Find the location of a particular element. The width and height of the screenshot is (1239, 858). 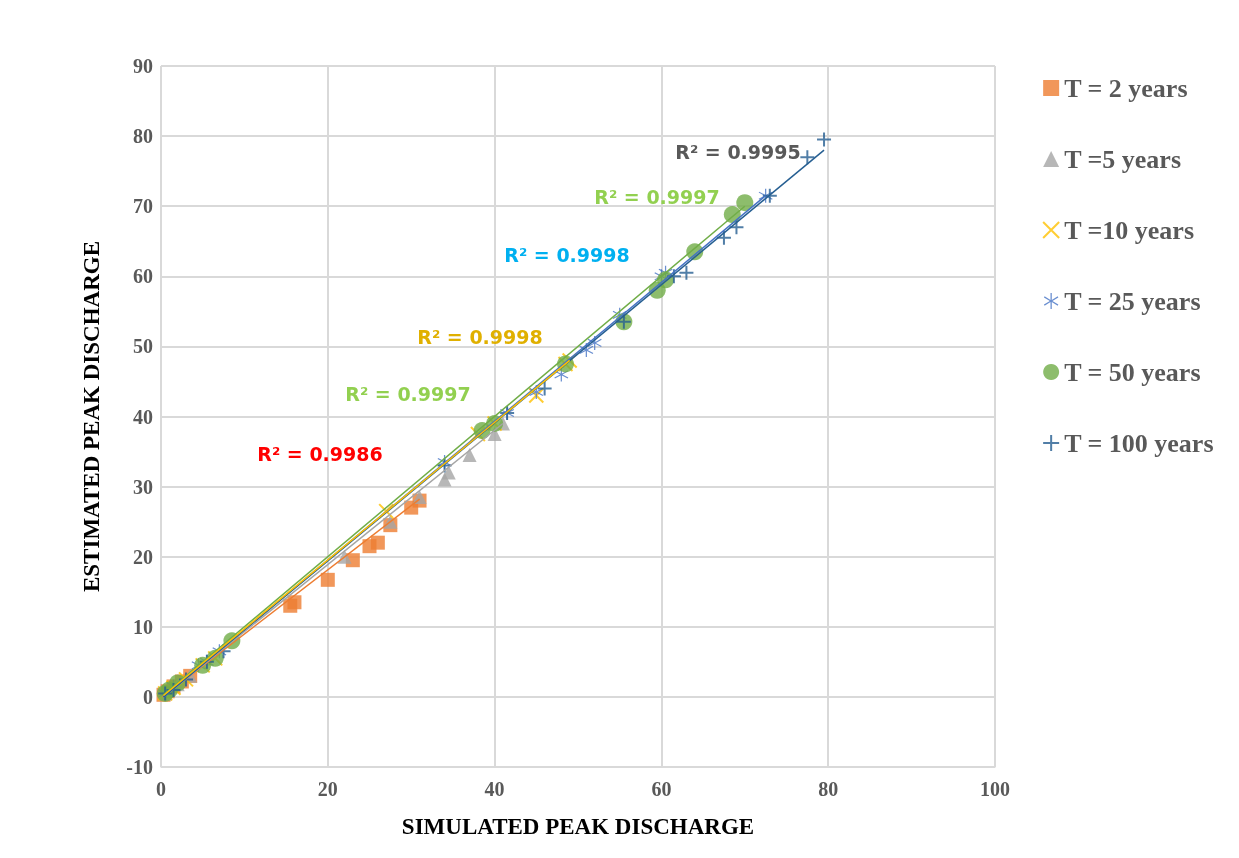

y-tick-label: 10 is located at coordinates (143, 626).